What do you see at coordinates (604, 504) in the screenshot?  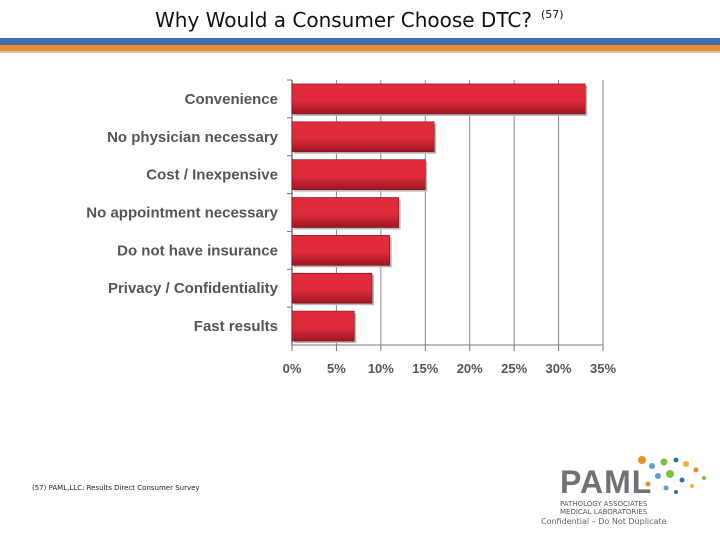 I see `logo-subtitle-1: PATHOLOGY ASSOCIATES` at bounding box center [604, 504].